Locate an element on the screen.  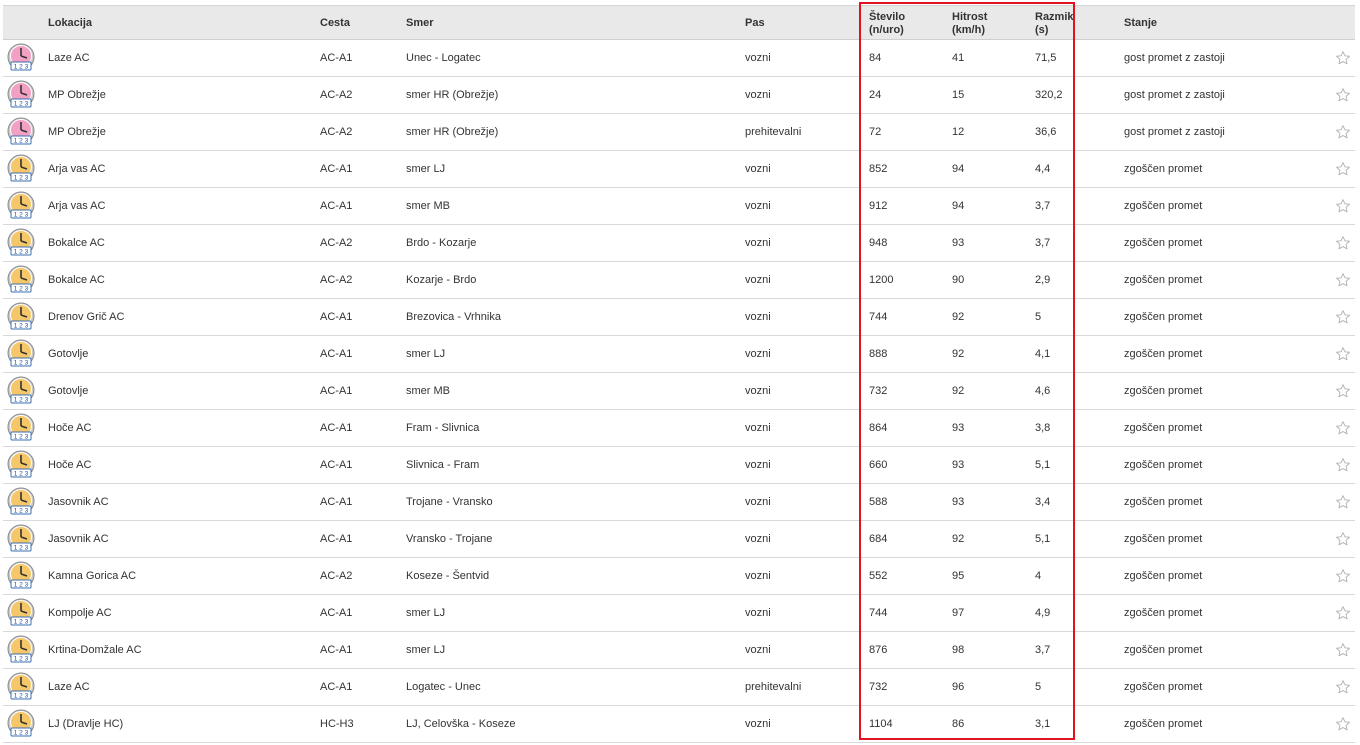
cell-razmik: 2,9 is located at coordinates (1043, 280).